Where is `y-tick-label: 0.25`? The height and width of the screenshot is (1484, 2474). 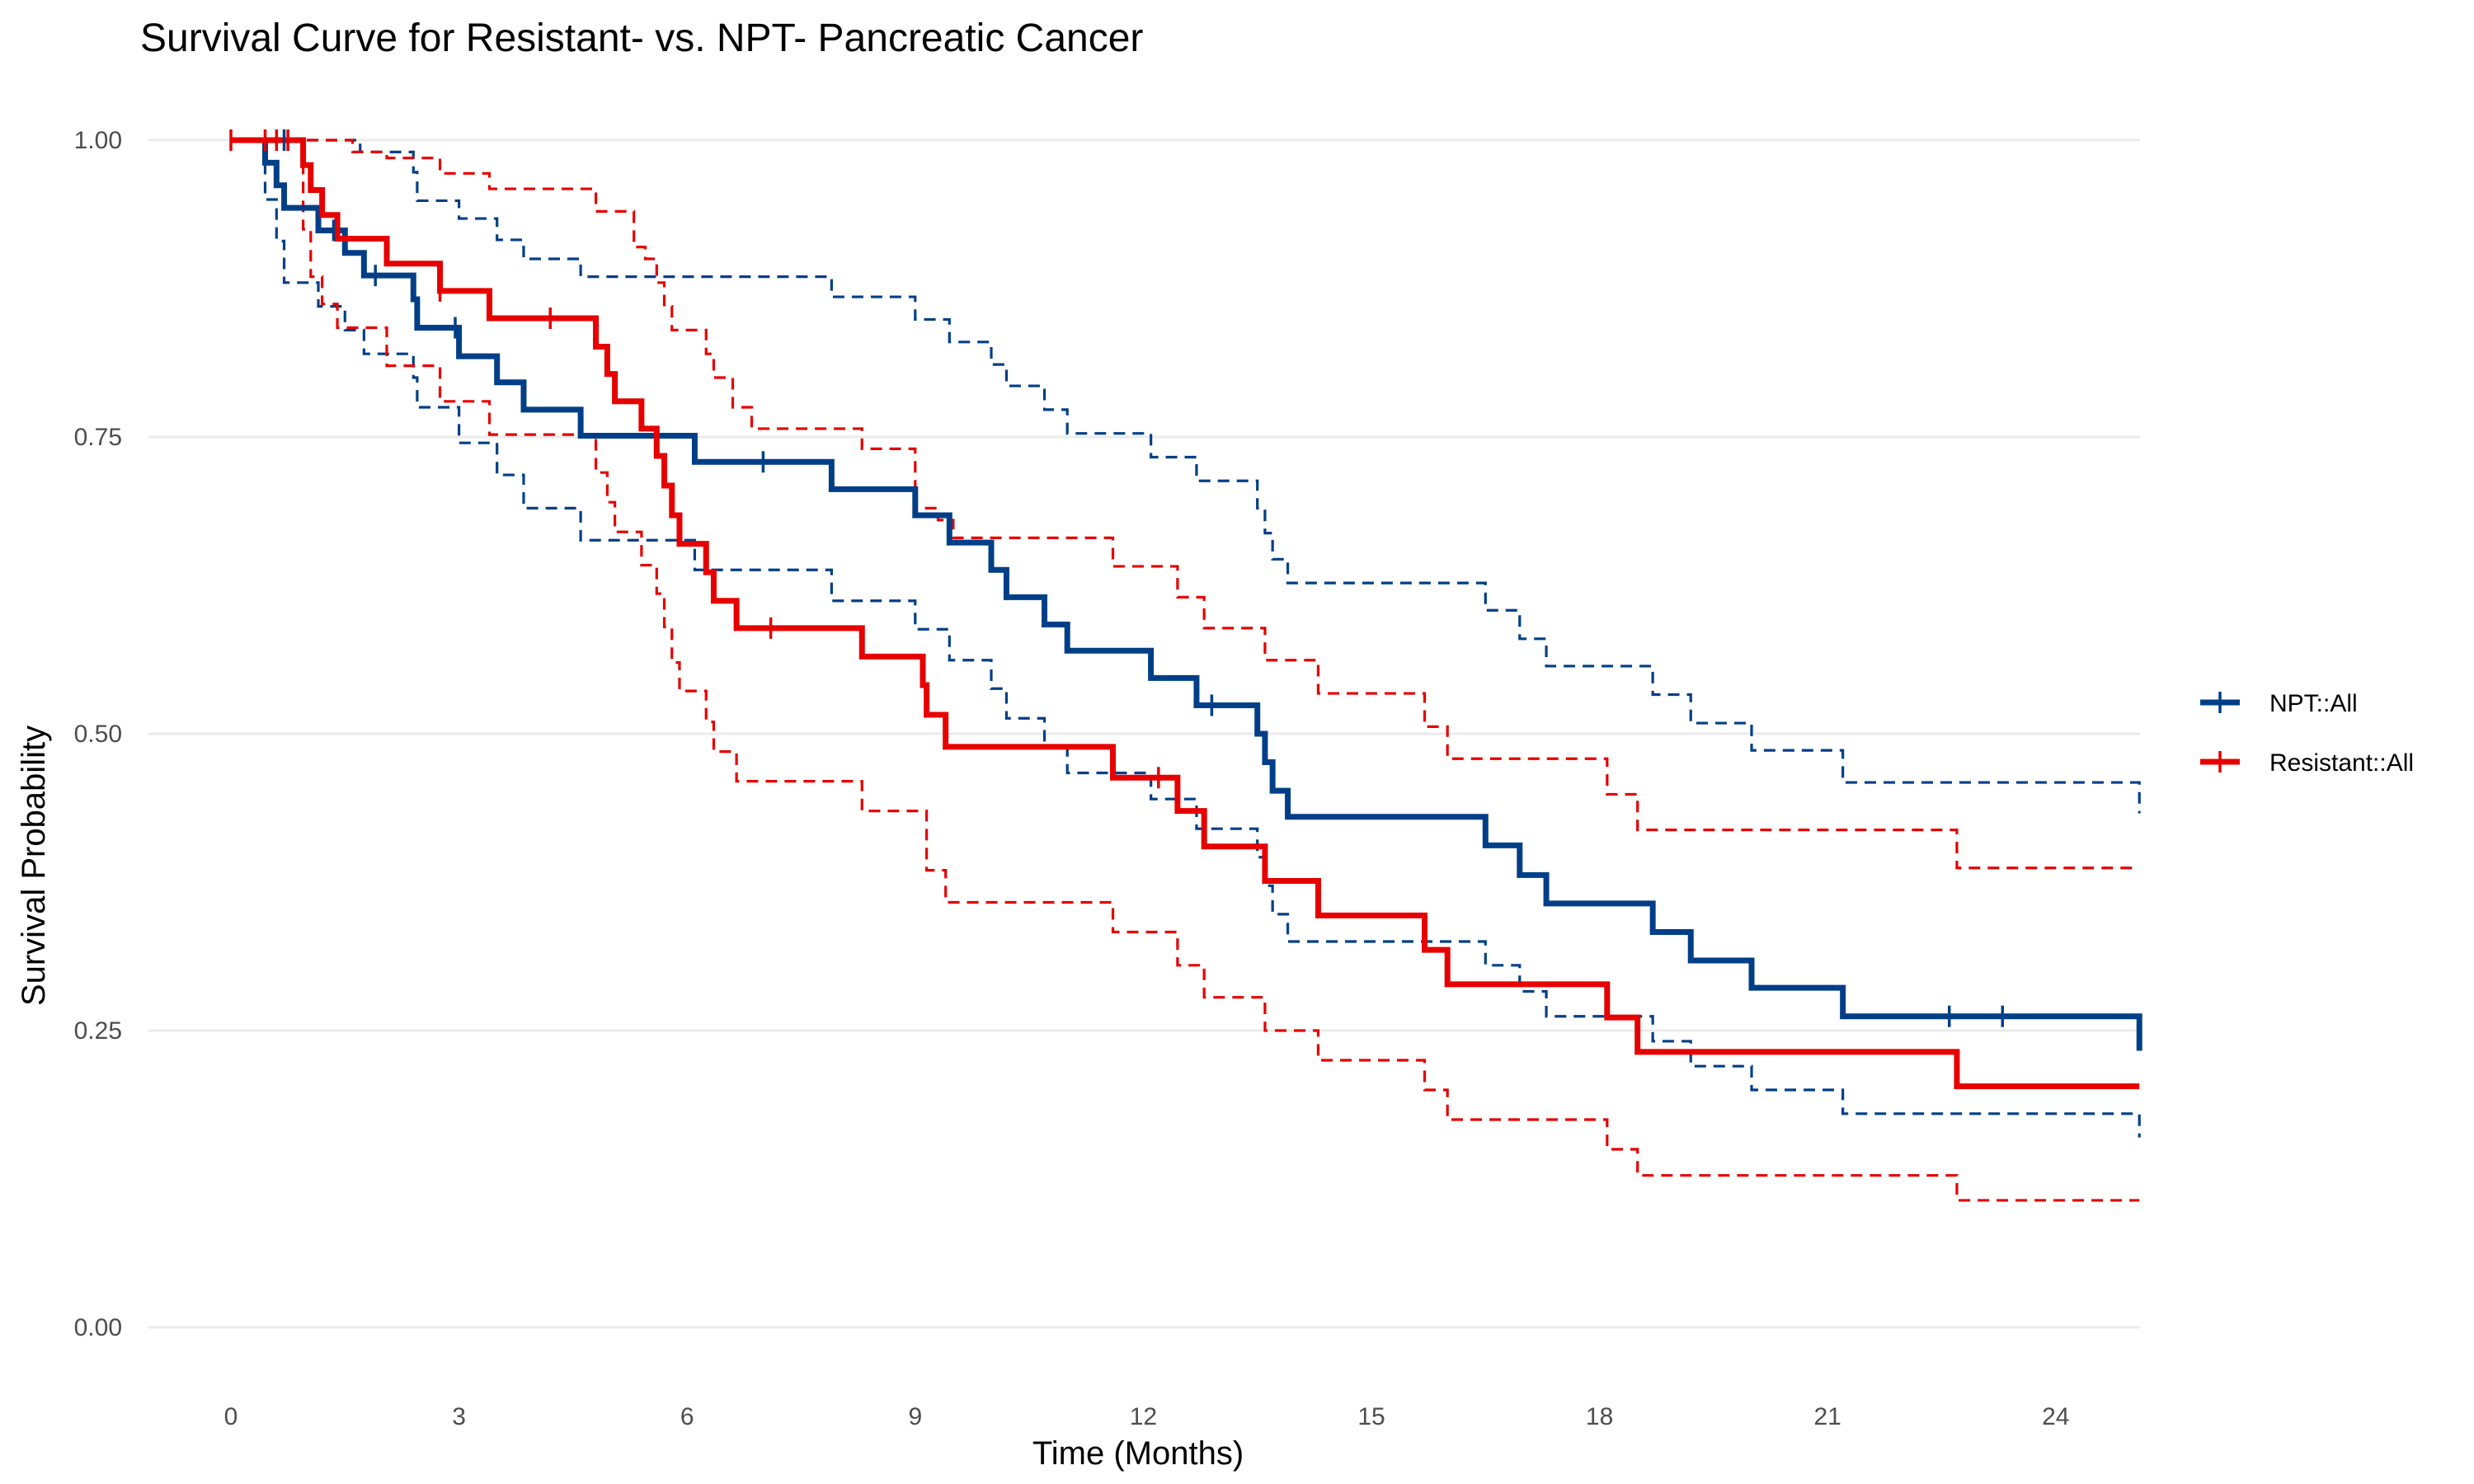
y-tick-label: 0.25 is located at coordinates (98, 1031).